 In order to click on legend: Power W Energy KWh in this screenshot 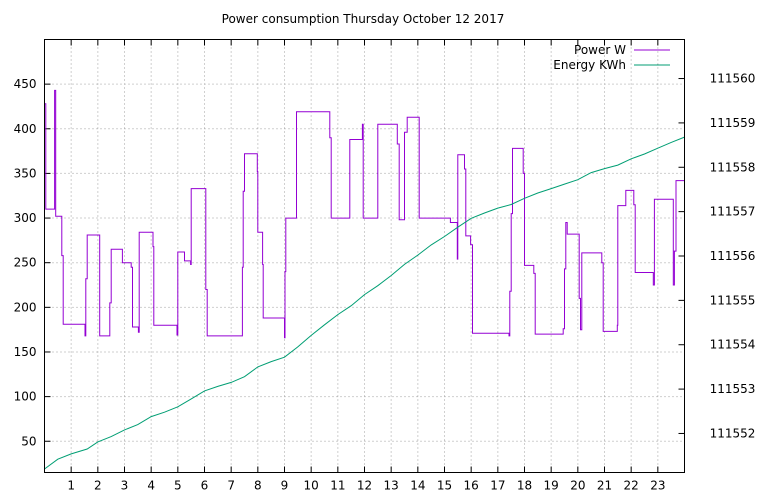, I will do `click(611, 57)`.